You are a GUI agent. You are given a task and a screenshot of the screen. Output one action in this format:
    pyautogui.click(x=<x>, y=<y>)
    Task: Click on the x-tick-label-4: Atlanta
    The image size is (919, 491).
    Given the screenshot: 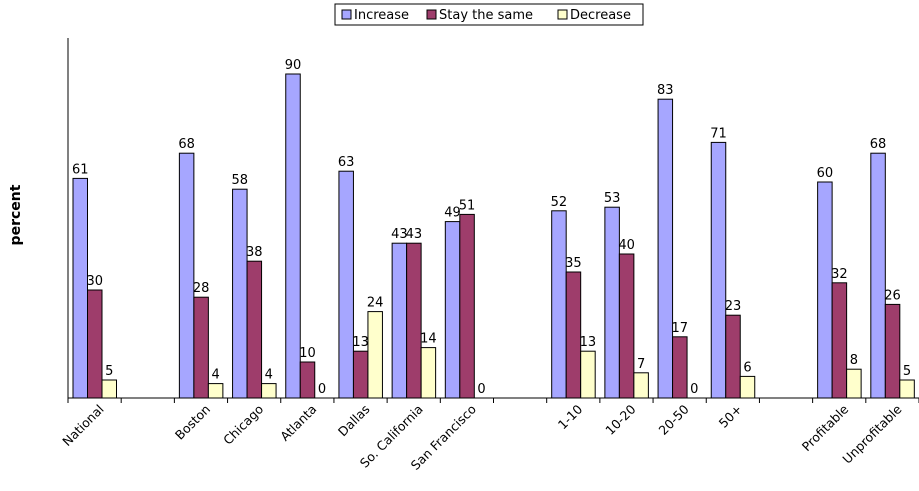 What is the action you would take?
    pyautogui.click(x=298, y=423)
    